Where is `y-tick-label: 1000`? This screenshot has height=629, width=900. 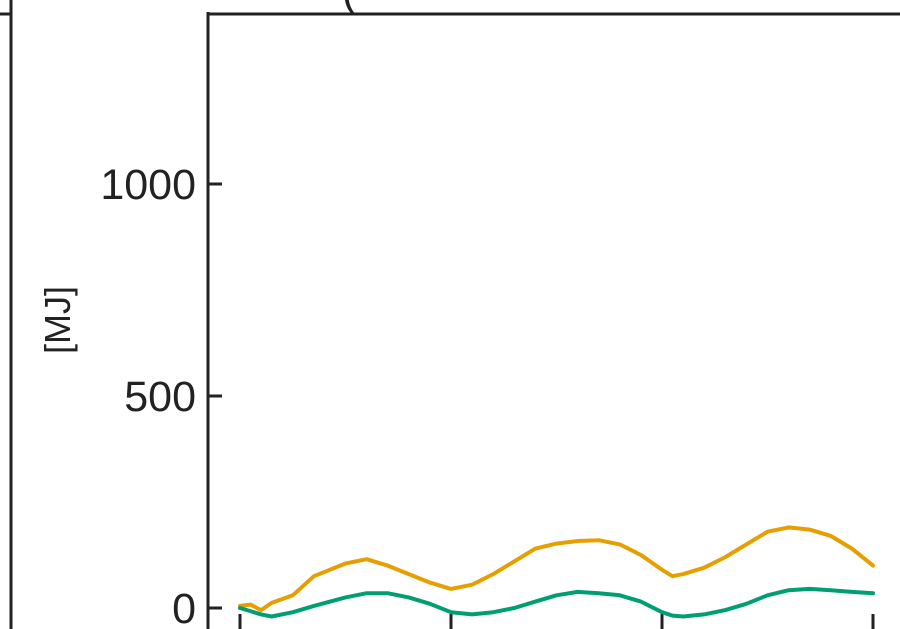
y-tick-label: 1000 is located at coordinates (148, 185).